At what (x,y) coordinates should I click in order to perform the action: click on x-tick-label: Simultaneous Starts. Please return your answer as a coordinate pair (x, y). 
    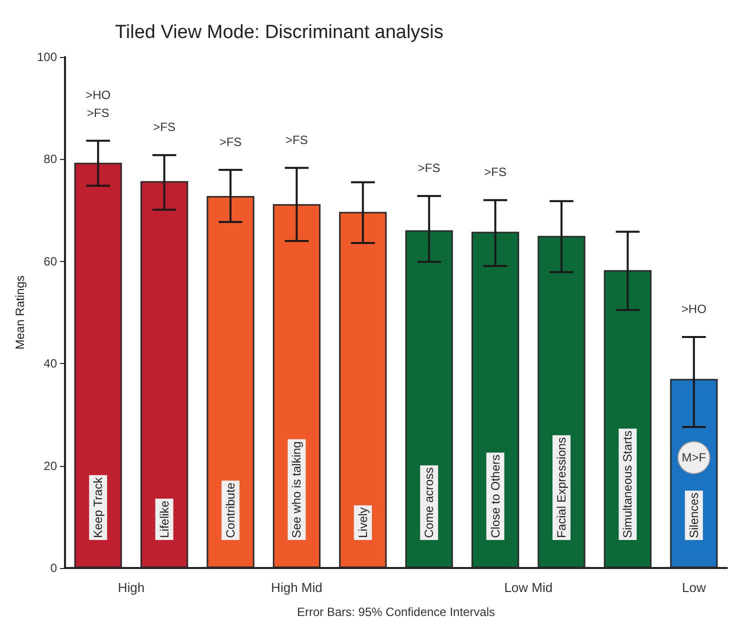
    Looking at the image, I should click on (627, 484).